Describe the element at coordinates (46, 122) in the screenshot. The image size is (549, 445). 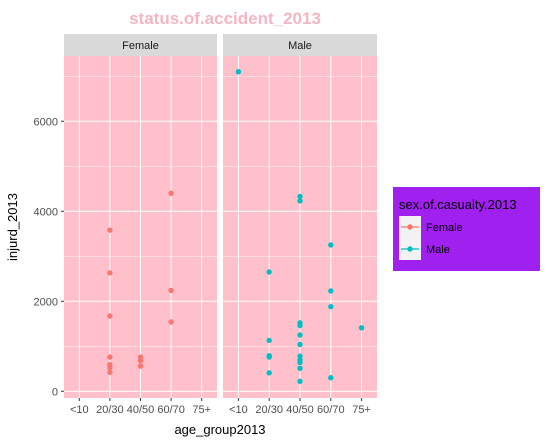
I see `y-tick-label: 6000` at that location.